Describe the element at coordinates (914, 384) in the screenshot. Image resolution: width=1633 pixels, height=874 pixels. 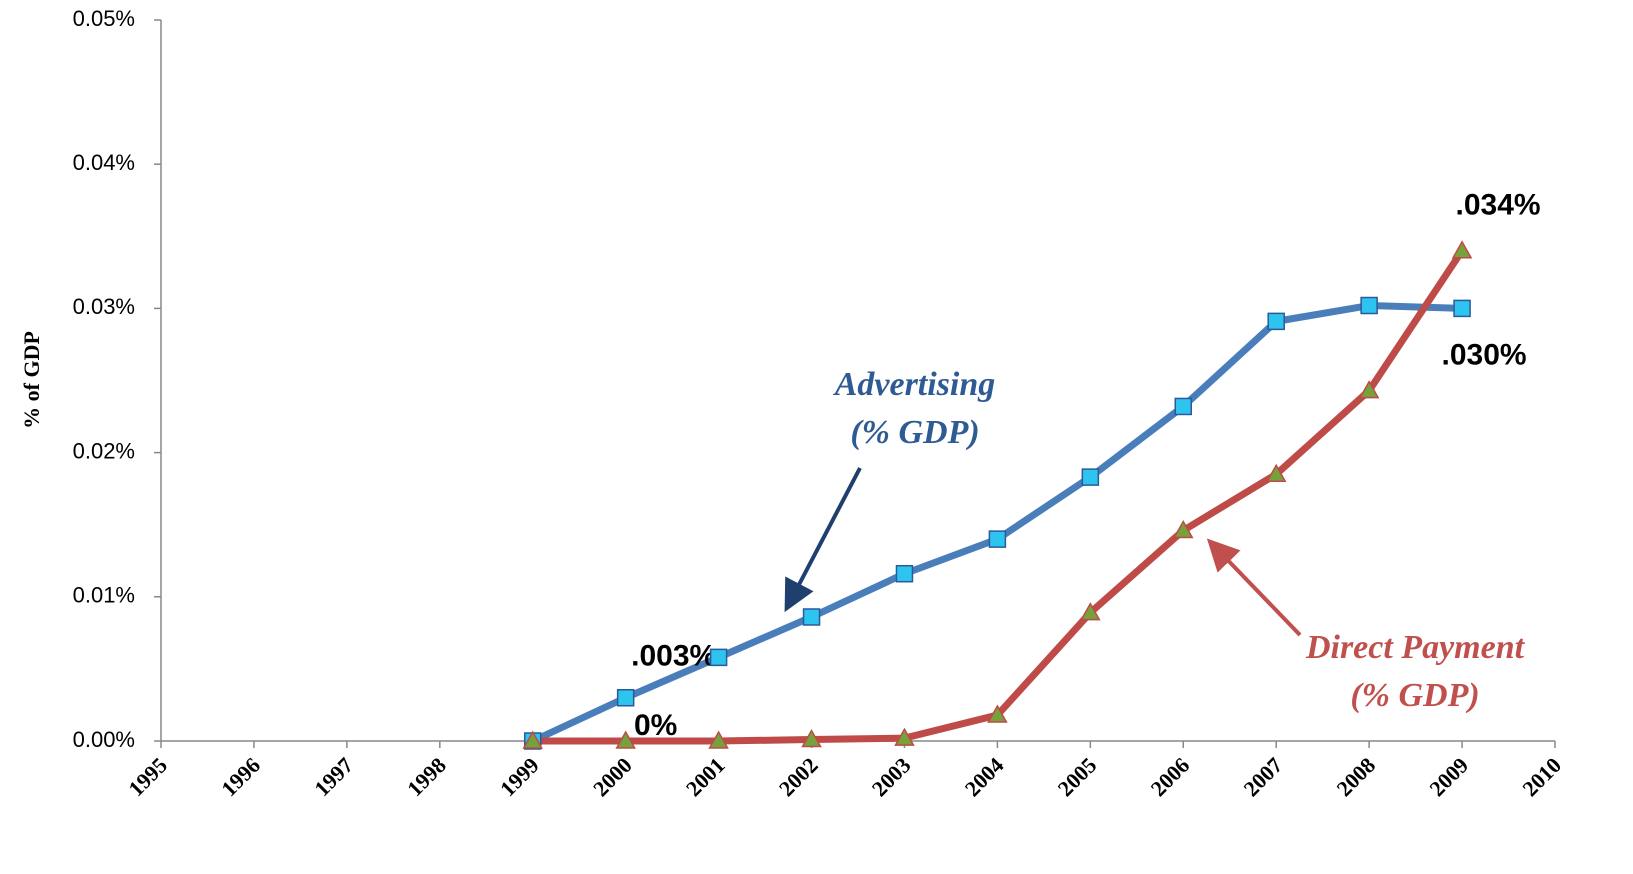
I see `annotation: Advertising` at that location.